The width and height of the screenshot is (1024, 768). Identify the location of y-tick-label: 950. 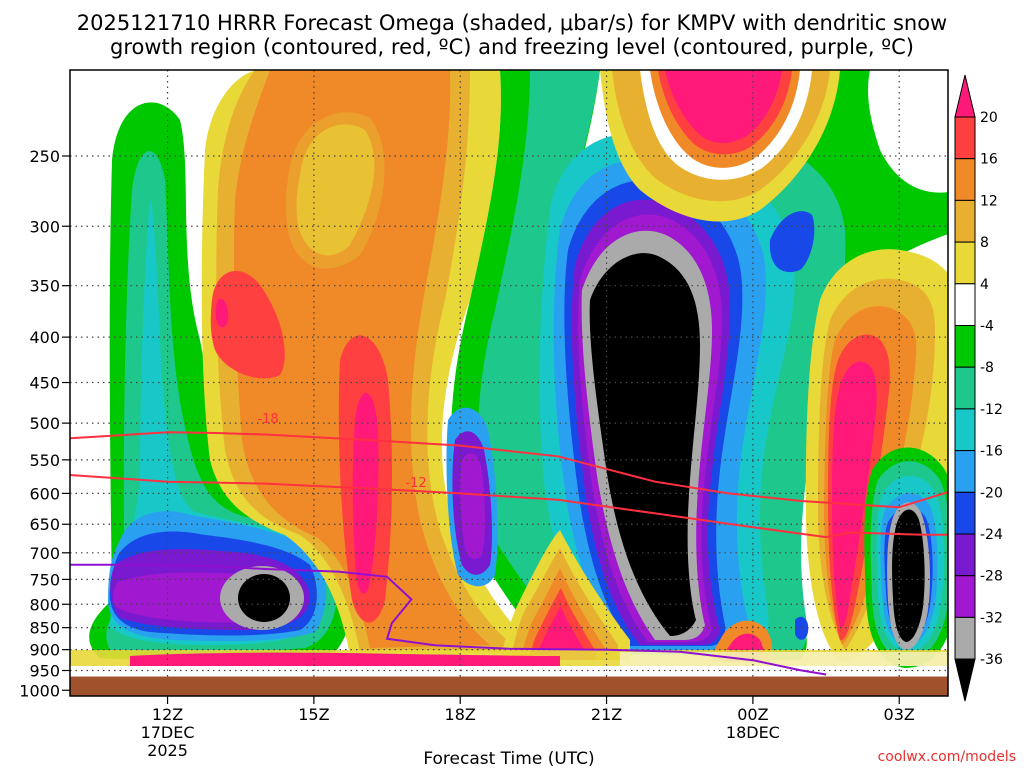
(44, 670).